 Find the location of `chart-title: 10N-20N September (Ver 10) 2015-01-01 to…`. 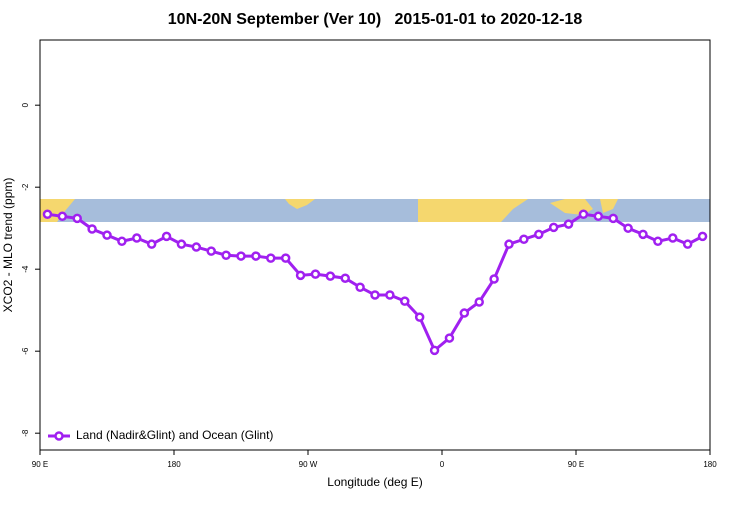

chart-title: 10N-20N September (Ver 10) 2015-01-01 to… is located at coordinates (375, 19).